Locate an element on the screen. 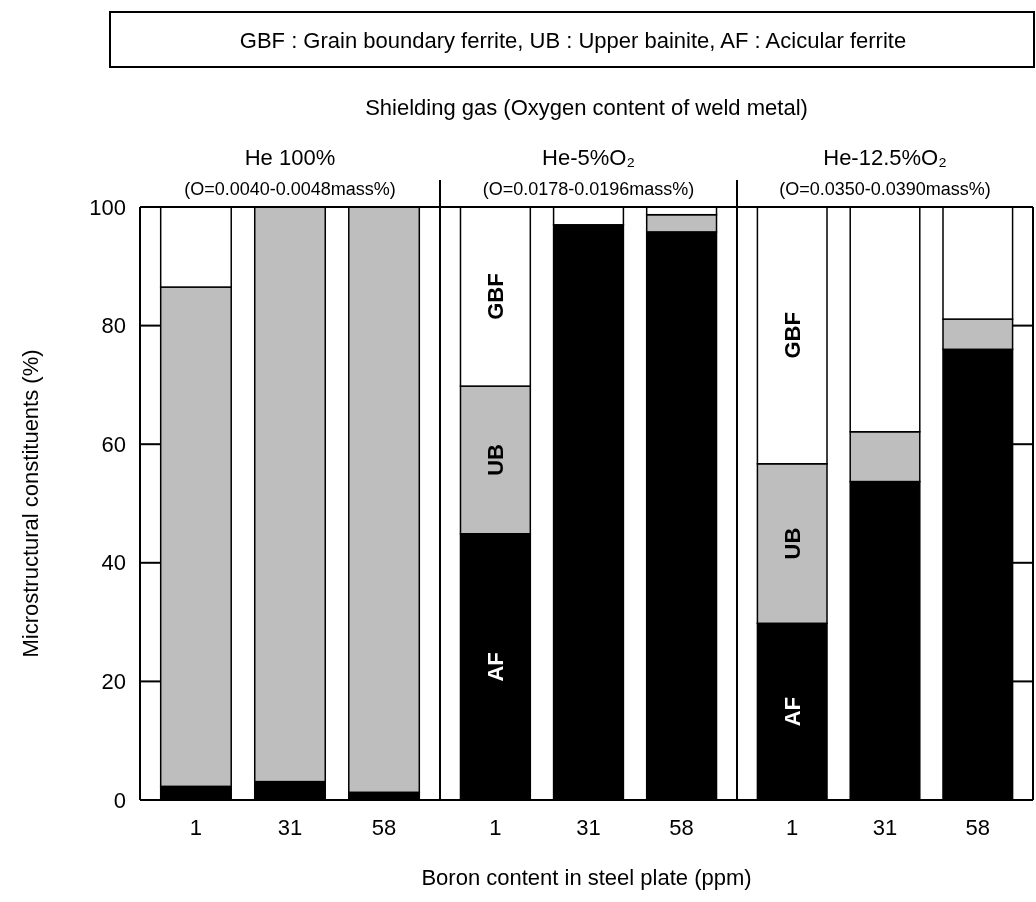  chart-subtitle: (O=0.0178-0.0196mass%) is located at coordinates (588, 189).